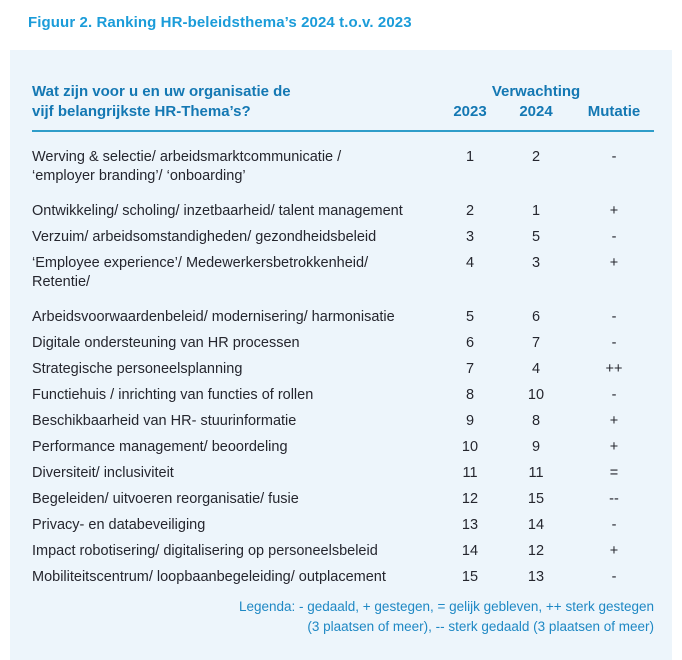 The height and width of the screenshot is (660, 682). What do you see at coordinates (470, 551) in the screenshot?
I see `row-rank-2023: 14` at bounding box center [470, 551].